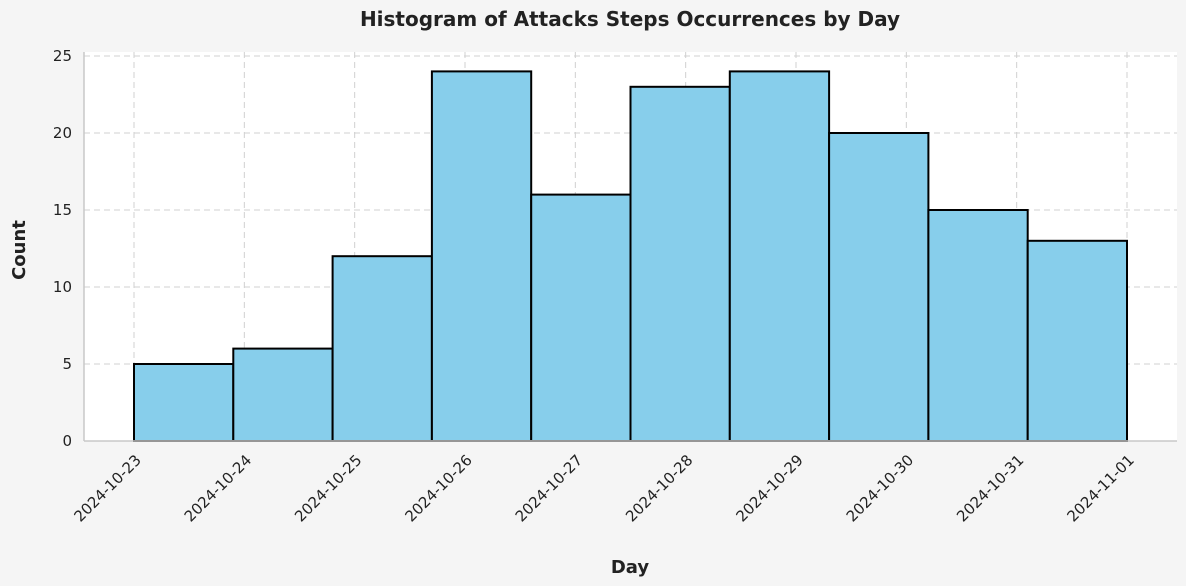 This screenshot has height=586, width=1186. I want to click on y-tick-label: 0, so click(67, 441).